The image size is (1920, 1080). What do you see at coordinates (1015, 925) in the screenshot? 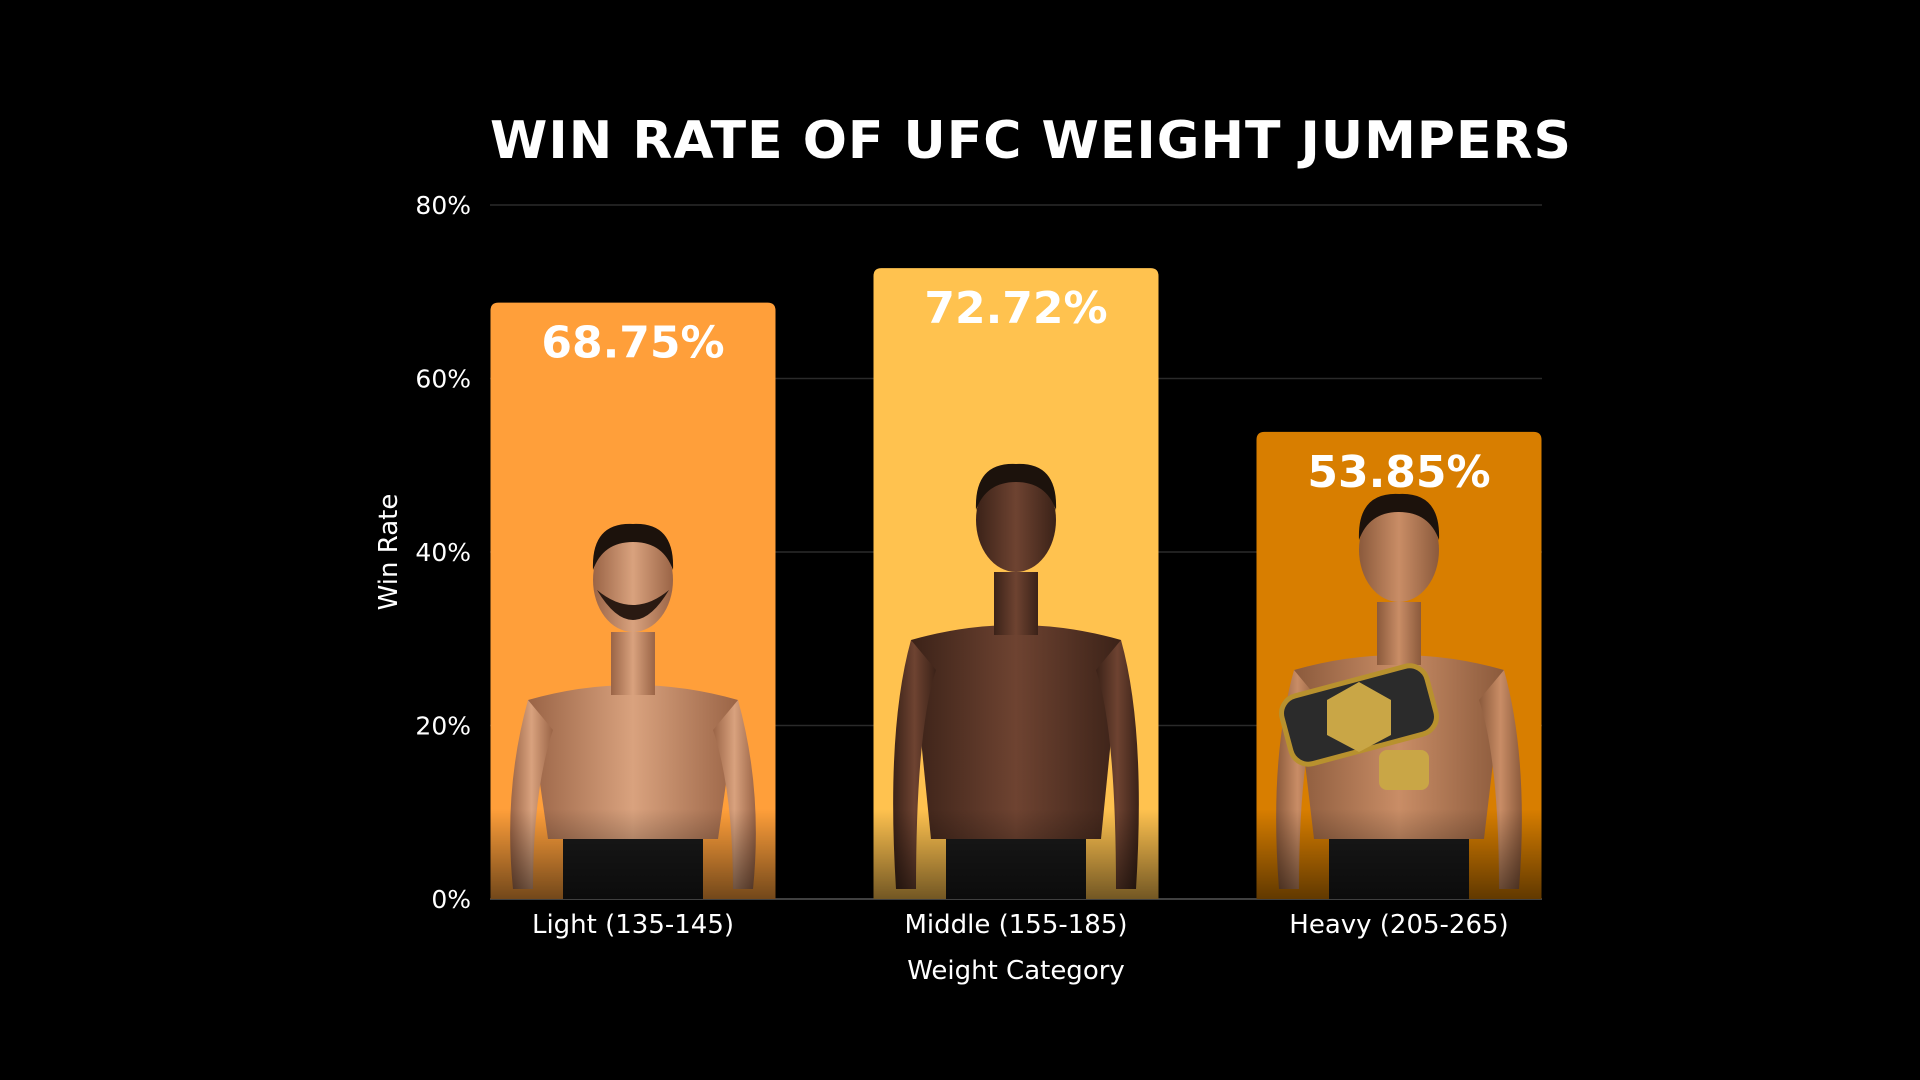
I see `x-tick-label: Middle (155-185)` at bounding box center [1015, 925].